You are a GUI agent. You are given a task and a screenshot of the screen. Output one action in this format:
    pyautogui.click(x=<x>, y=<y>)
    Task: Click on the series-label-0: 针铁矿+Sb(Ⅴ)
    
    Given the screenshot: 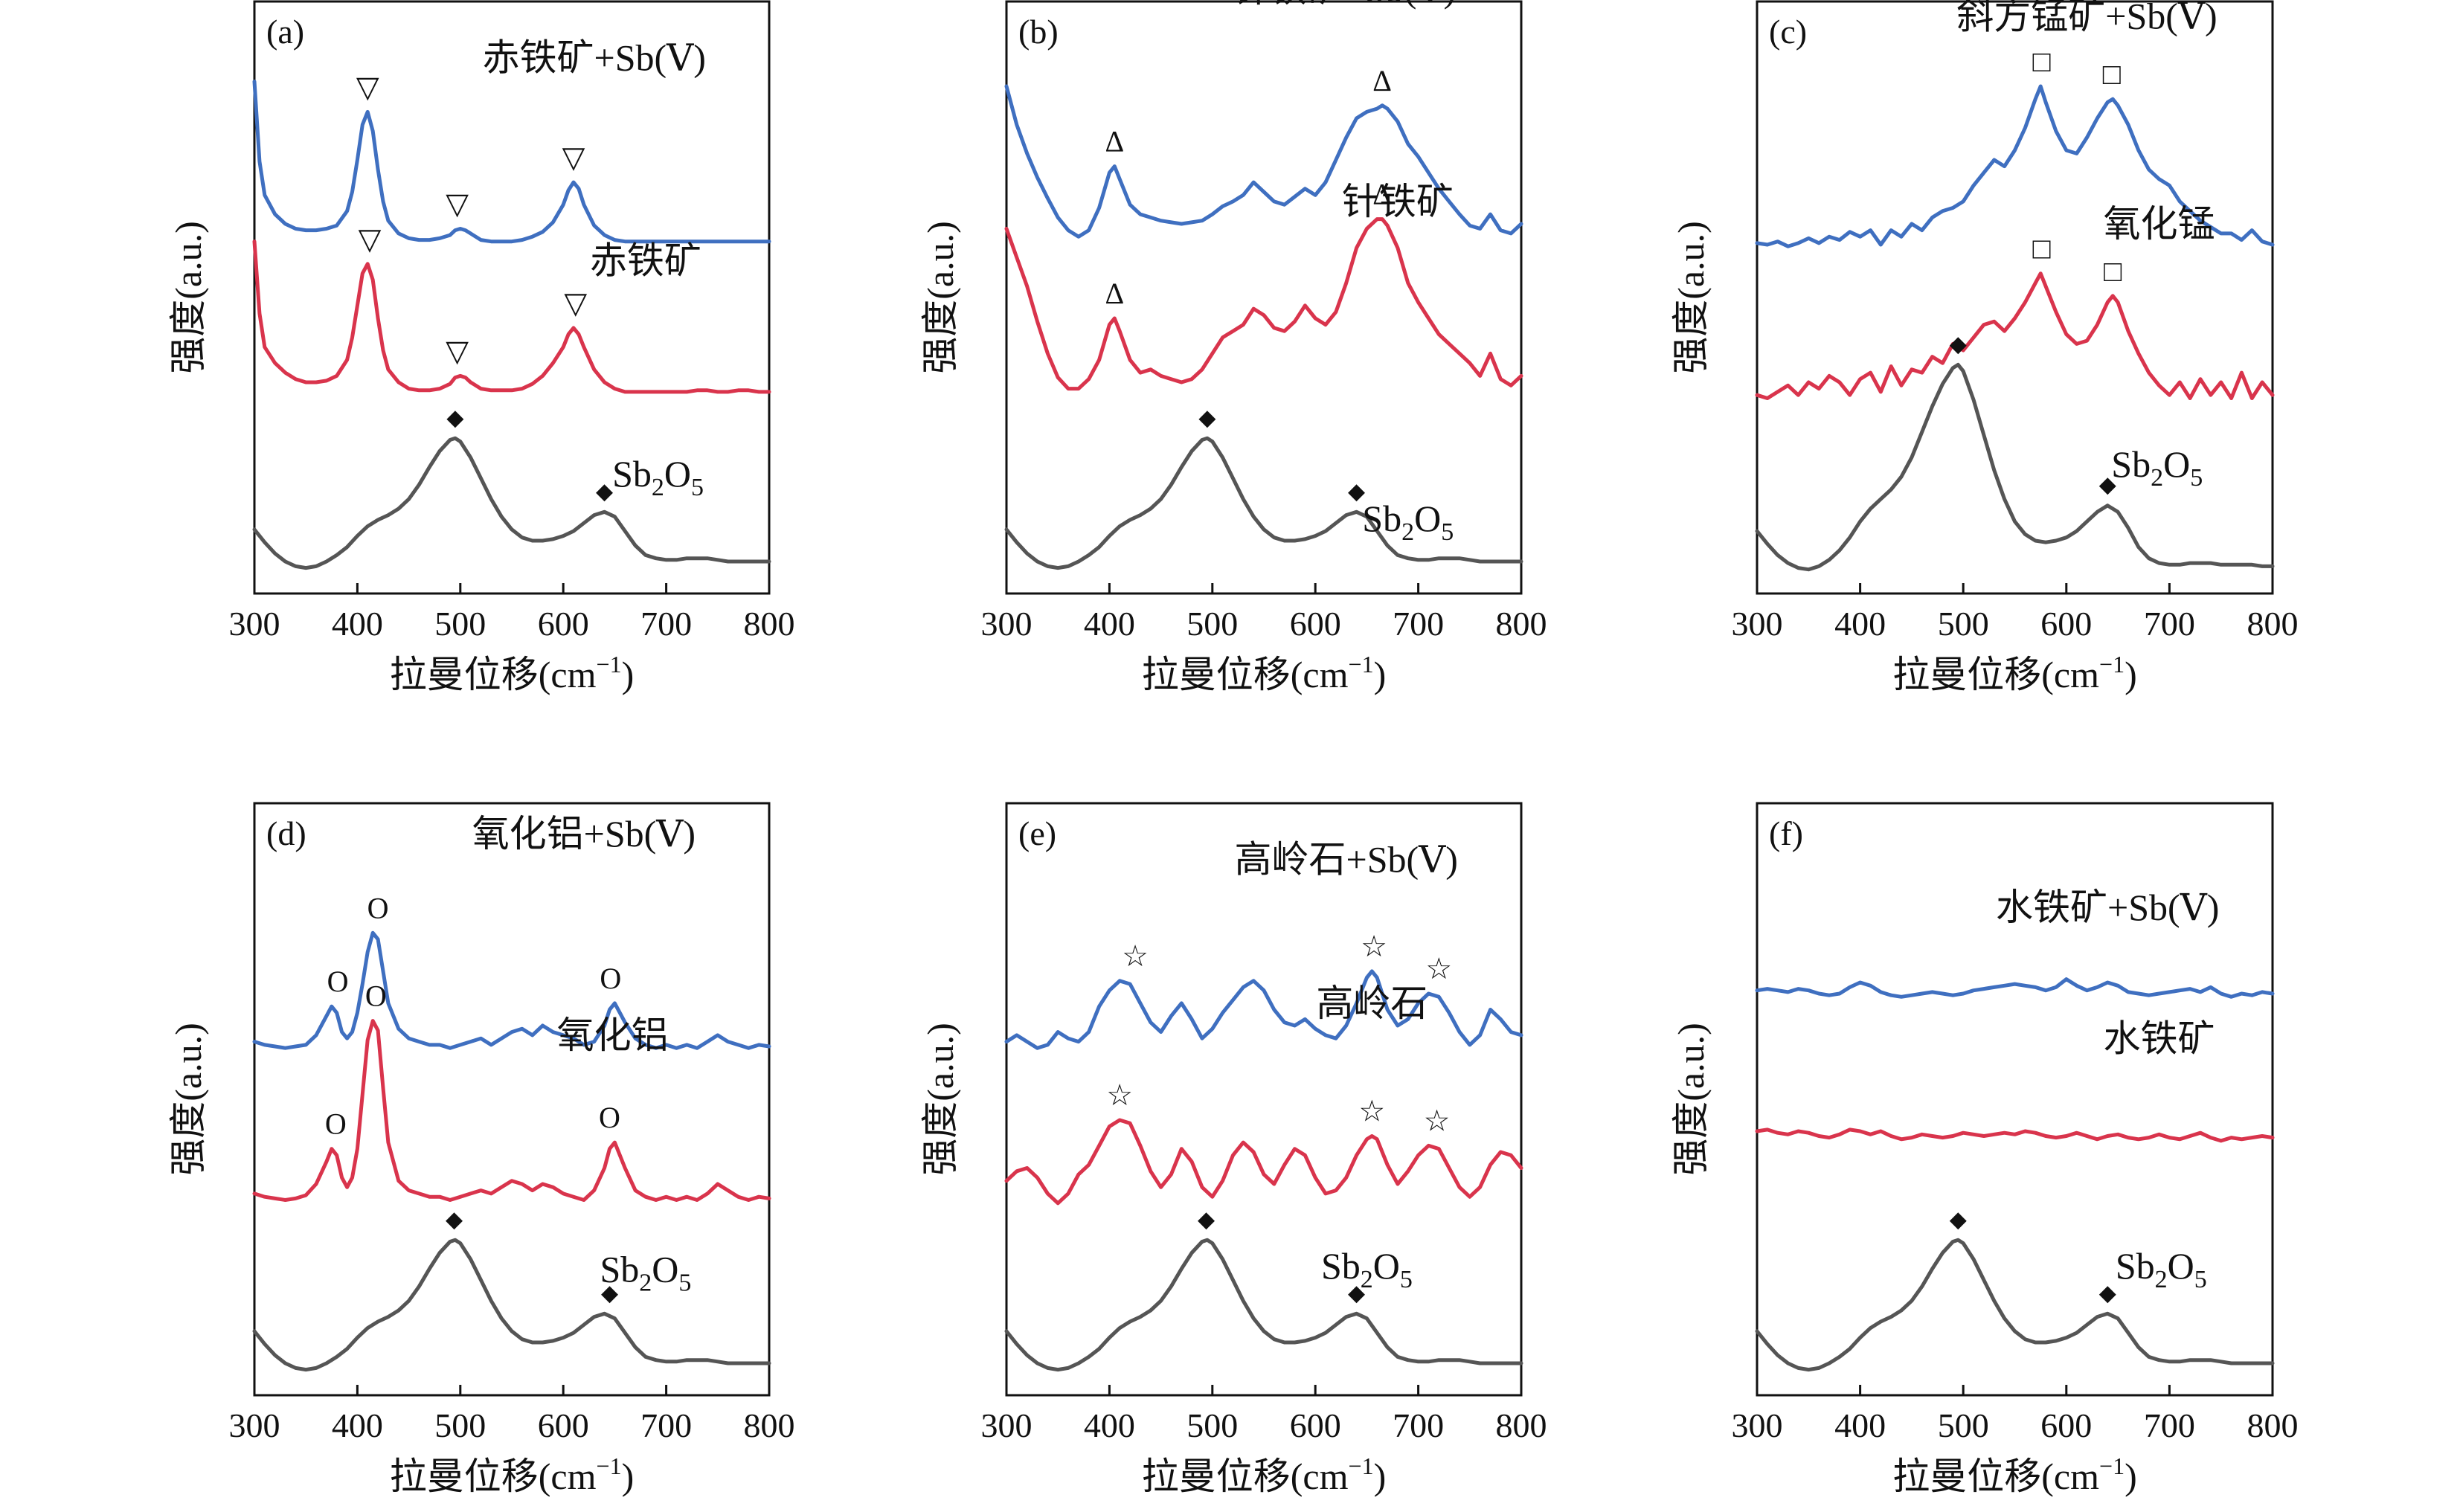 What is the action you would take?
    pyautogui.click(x=1344, y=5)
    